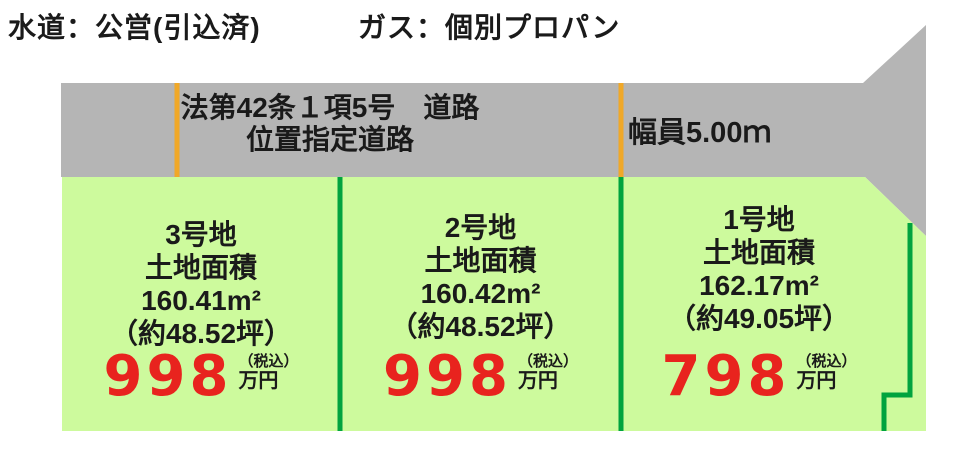 This screenshot has height=458, width=967. What do you see at coordinates (480, 260) in the screenshot?
I see `lot-2-area-label: 土地面積` at bounding box center [480, 260].